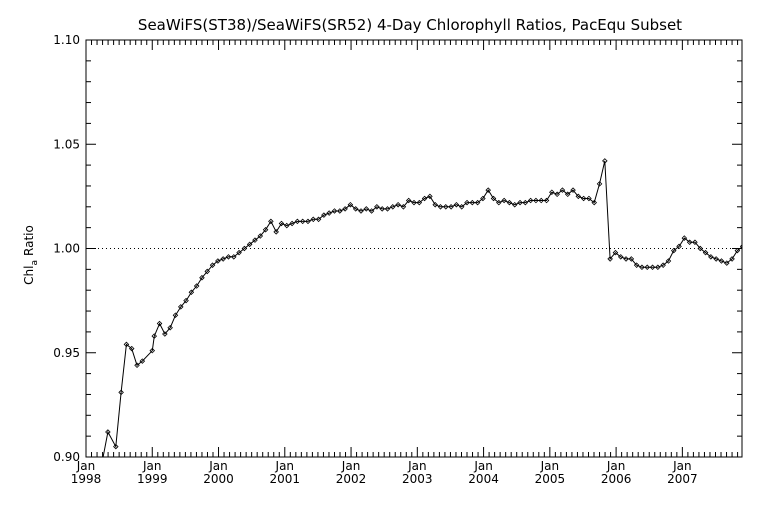 The image size is (768, 512). I want to click on y-tick-label: 0.90, so click(66, 457).